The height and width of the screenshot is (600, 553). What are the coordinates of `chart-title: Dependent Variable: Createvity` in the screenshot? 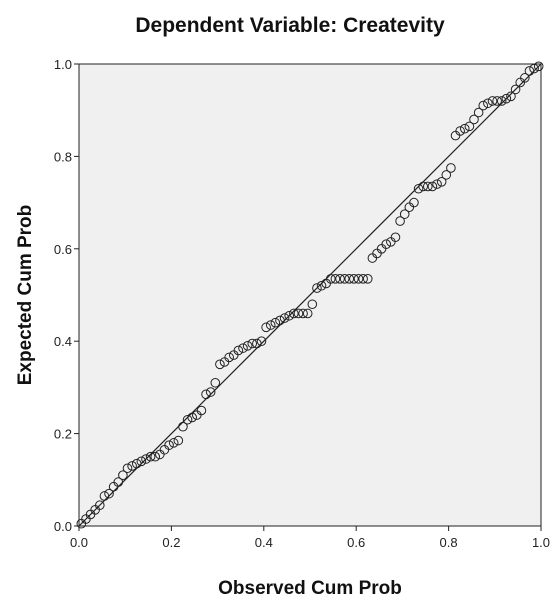 It's located at (290, 25).